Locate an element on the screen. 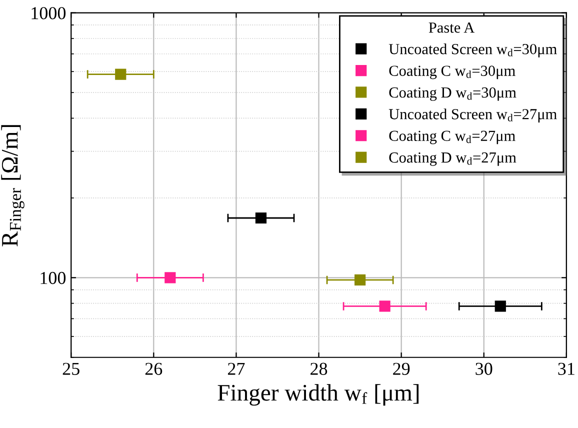 This screenshot has height=428, width=578. legend-label: Coating C w$_{d}$=30μm is located at coordinates (452, 73).